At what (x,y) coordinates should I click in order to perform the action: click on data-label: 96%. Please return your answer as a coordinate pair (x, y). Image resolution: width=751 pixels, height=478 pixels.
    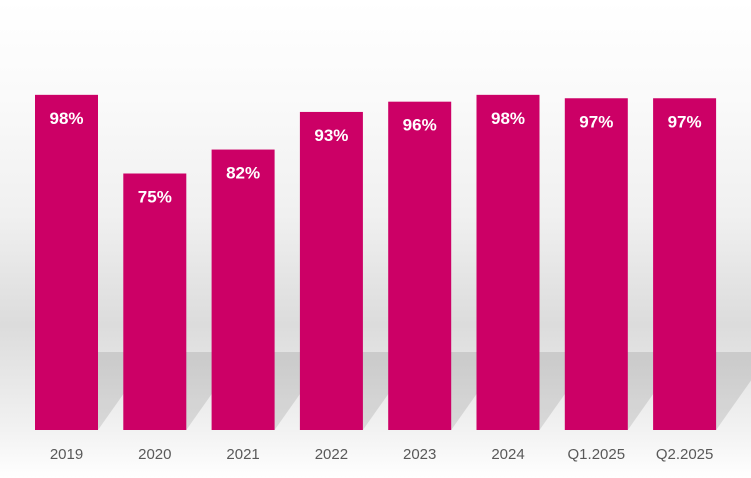
    Looking at the image, I should click on (420, 125).